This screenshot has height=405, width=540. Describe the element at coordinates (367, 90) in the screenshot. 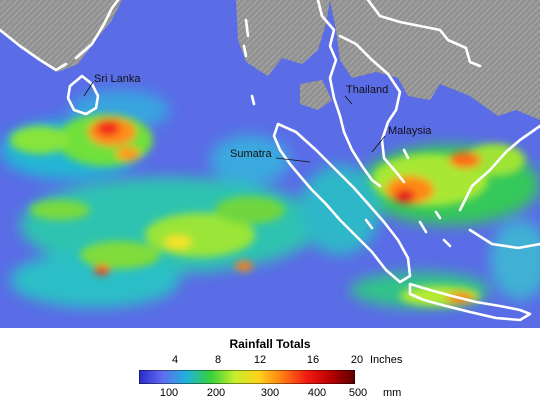

I see `label-thailand: Thailand` at that location.